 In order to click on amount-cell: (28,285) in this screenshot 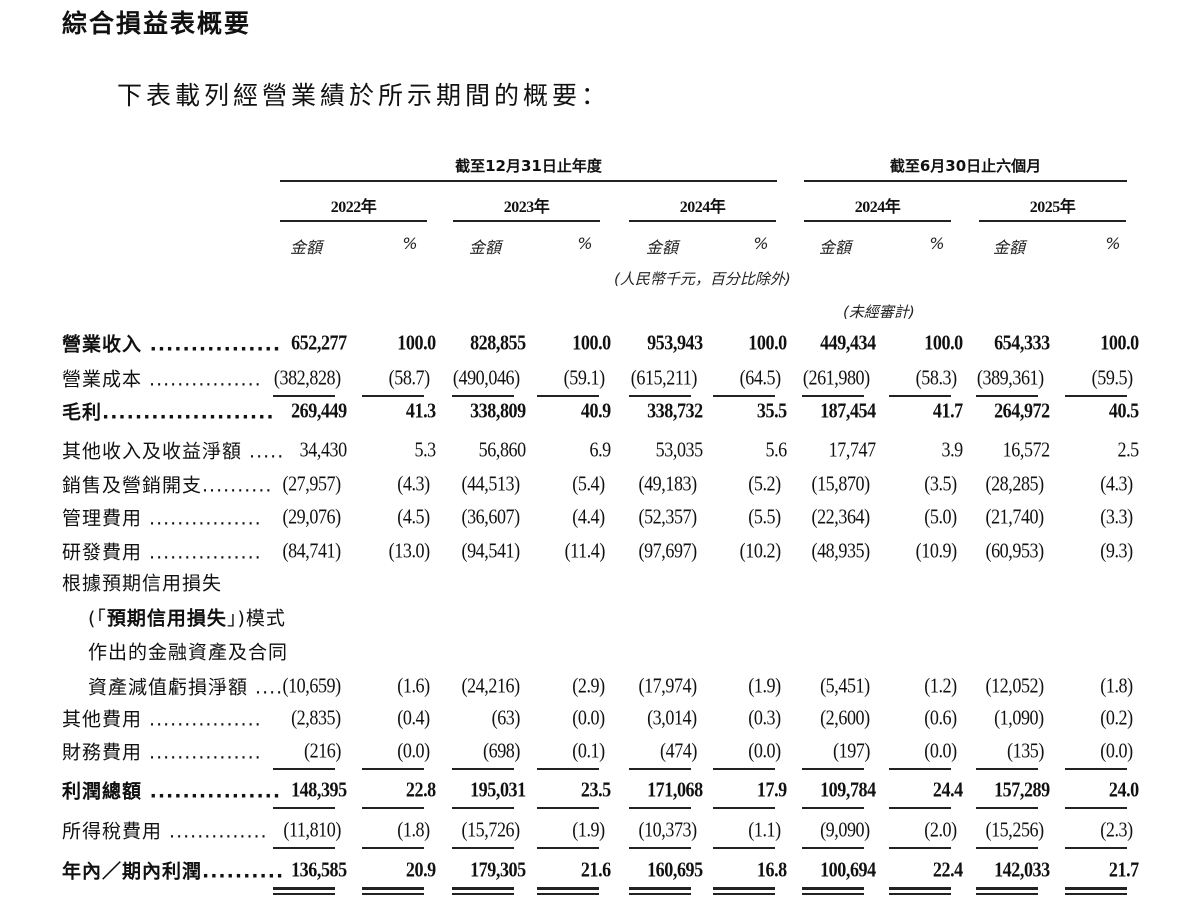, I will do `click(1015, 483)`.